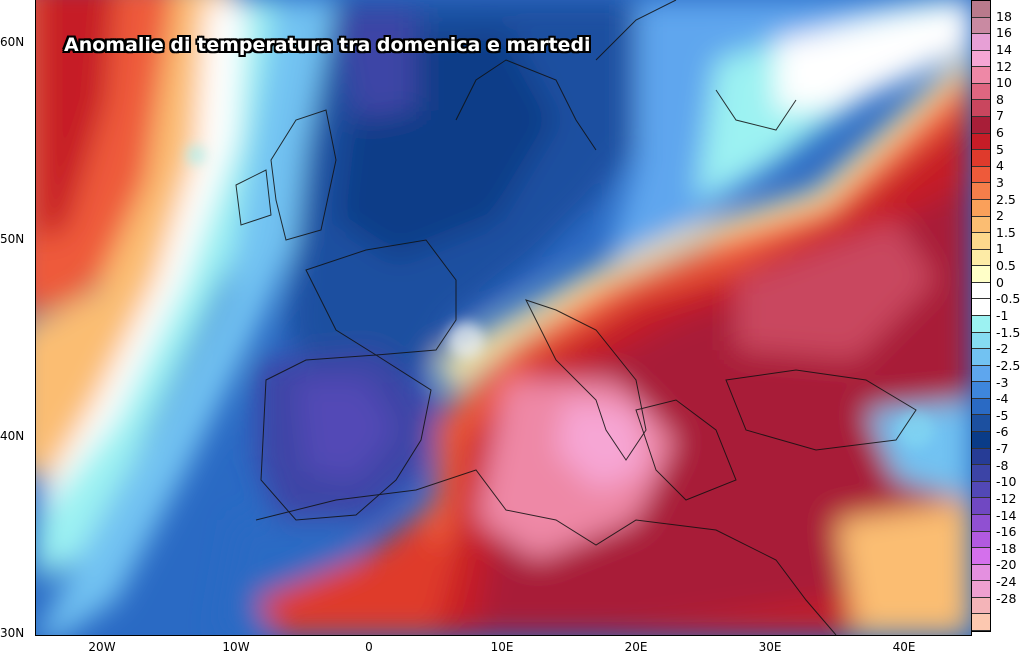 This screenshot has width=1024, height=655. I want to click on colorbar-label: -2.5, so click(1008, 365).